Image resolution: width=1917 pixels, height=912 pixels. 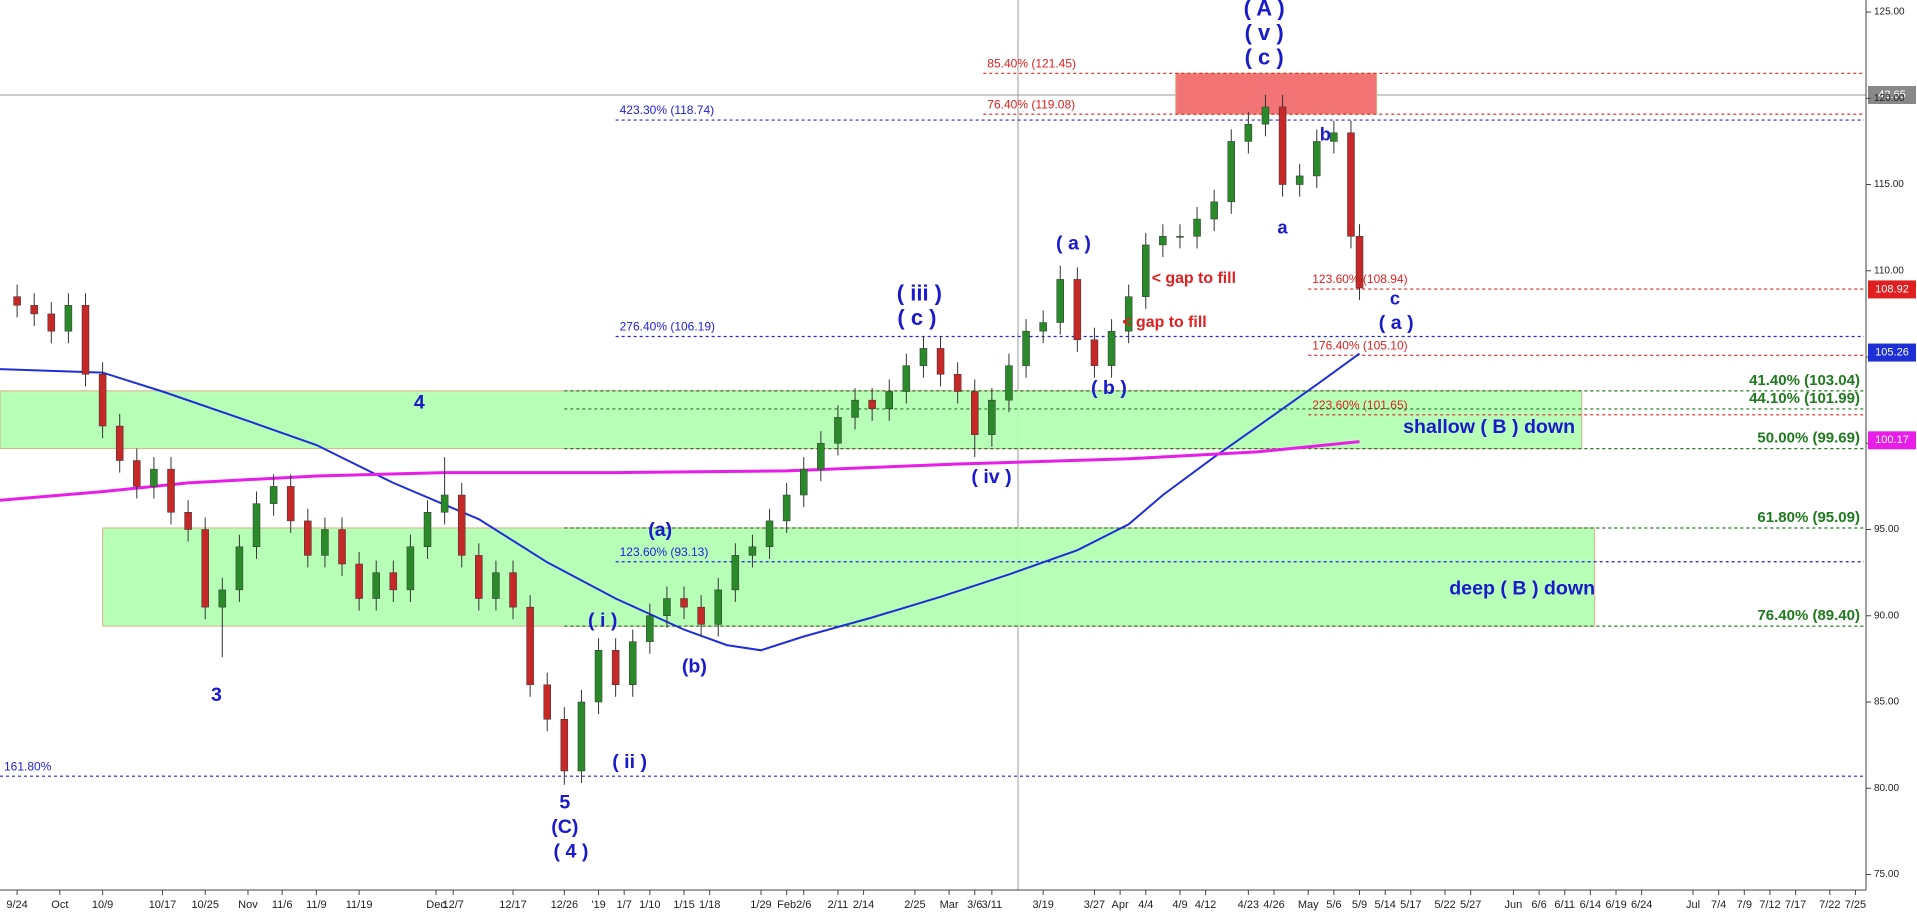 I want to click on x-tick-label: Apr, so click(x=1120, y=905).